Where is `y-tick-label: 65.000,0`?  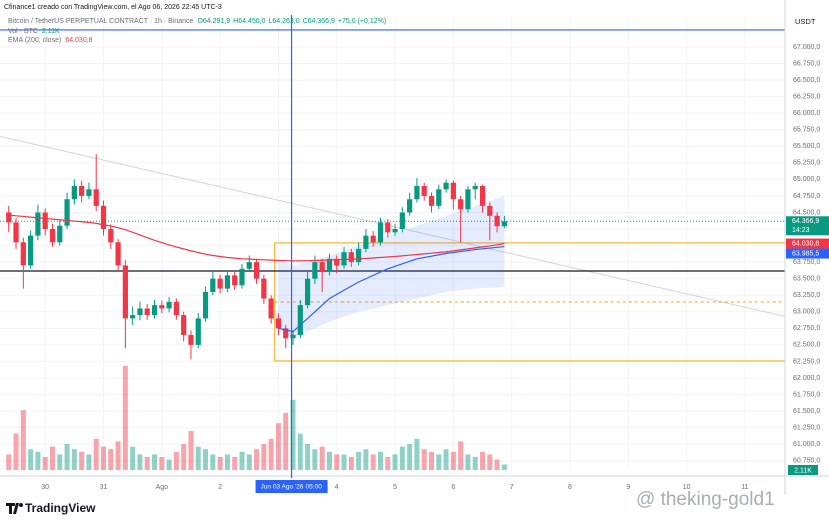 y-tick-label: 65.000,0 is located at coordinates (806, 179).